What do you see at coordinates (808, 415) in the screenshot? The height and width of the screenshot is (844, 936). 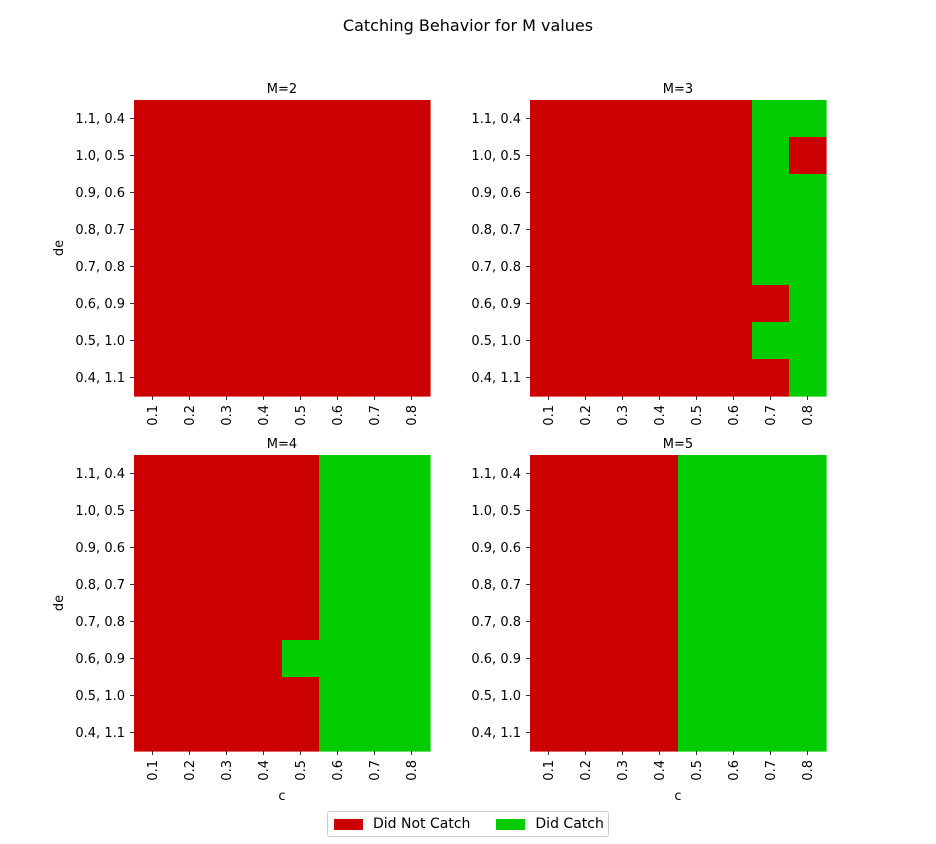 I see `x-tick-label: 0.8` at bounding box center [808, 415].